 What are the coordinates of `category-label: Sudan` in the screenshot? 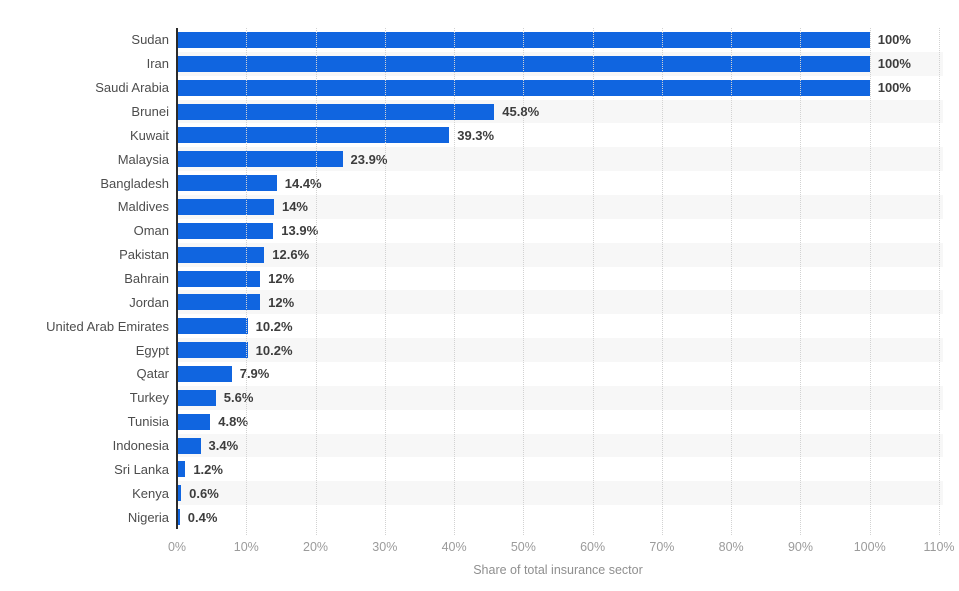 It's located at (150, 40).